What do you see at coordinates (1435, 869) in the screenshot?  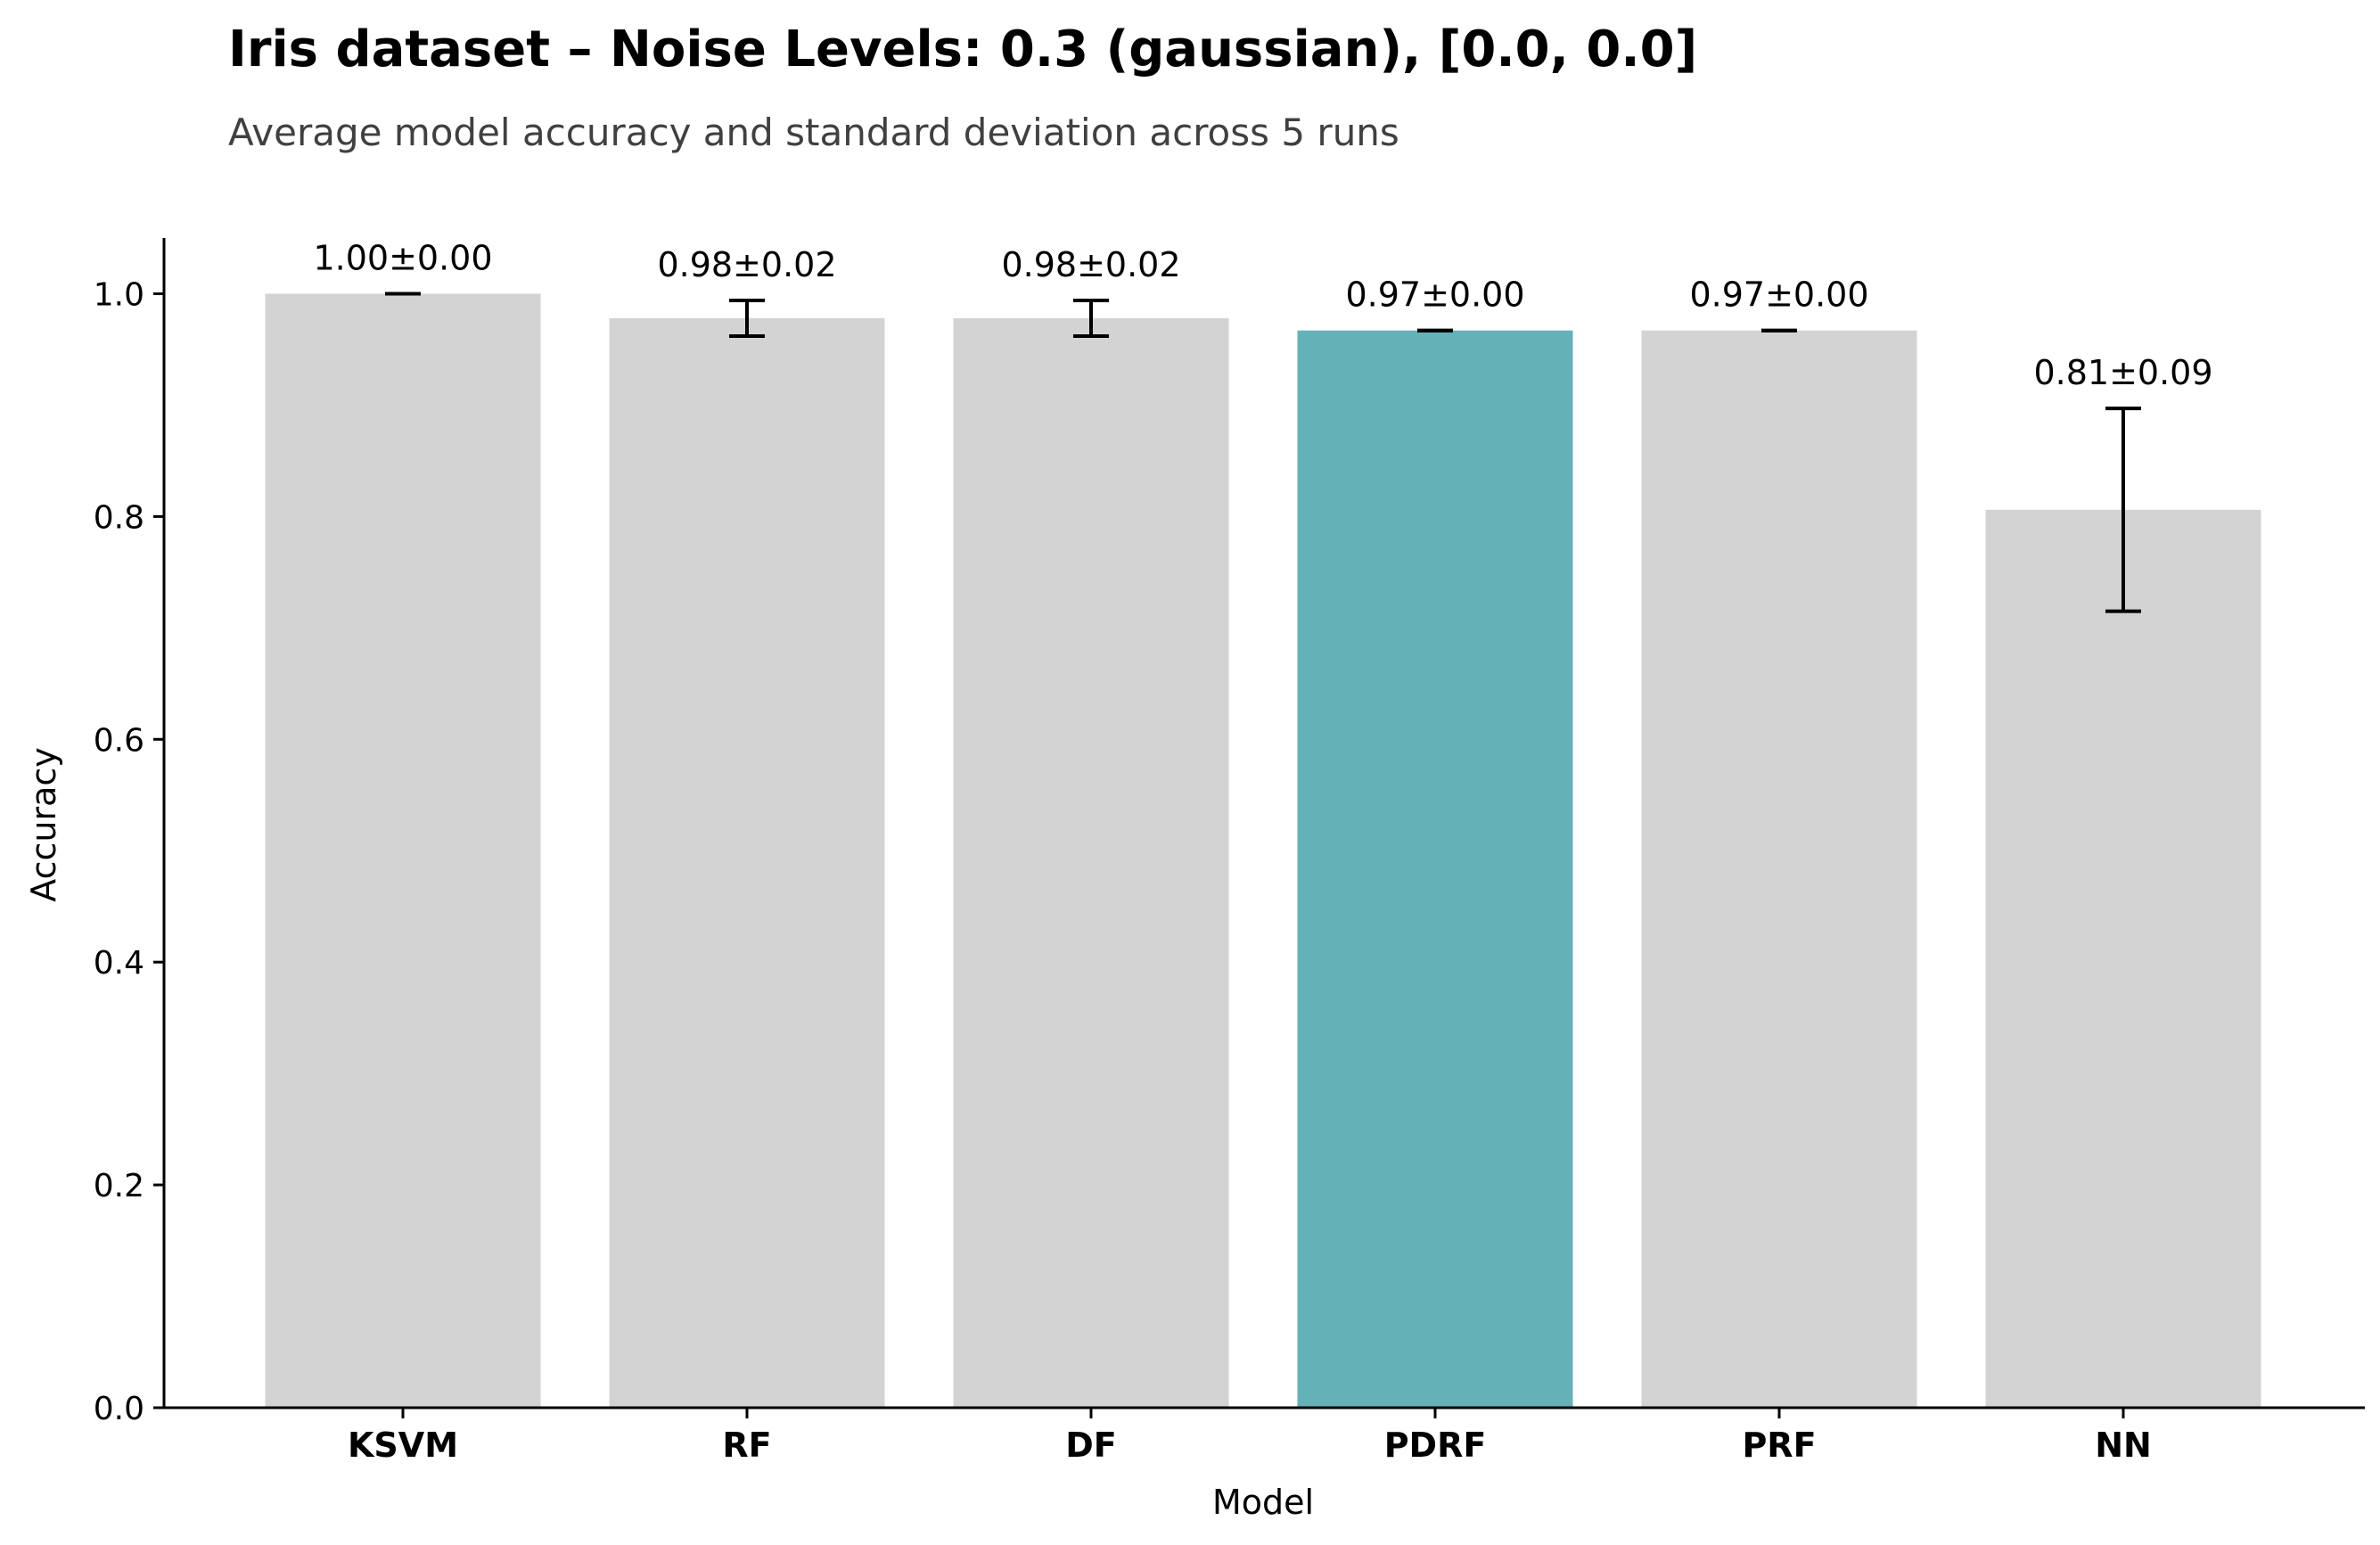 I see `bar-pdrf` at bounding box center [1435, 869].